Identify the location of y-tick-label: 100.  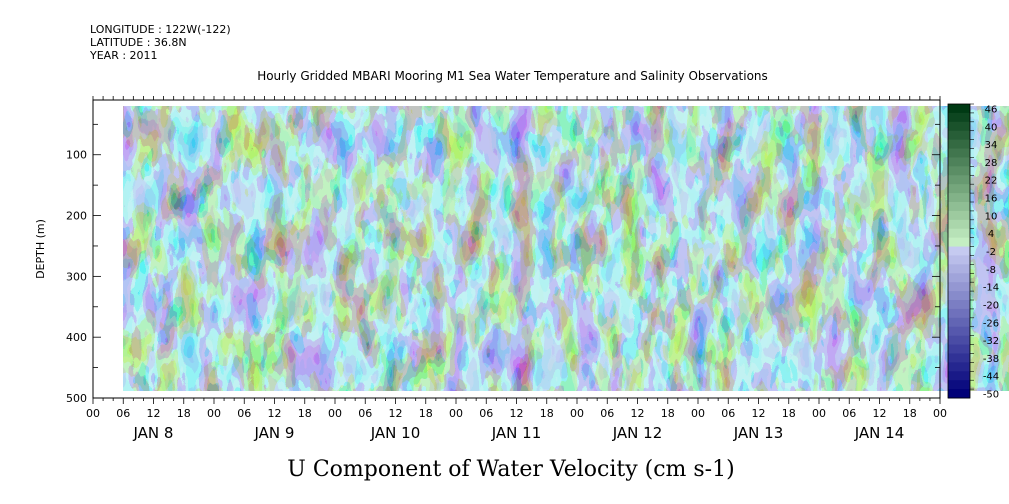
(76, 155).